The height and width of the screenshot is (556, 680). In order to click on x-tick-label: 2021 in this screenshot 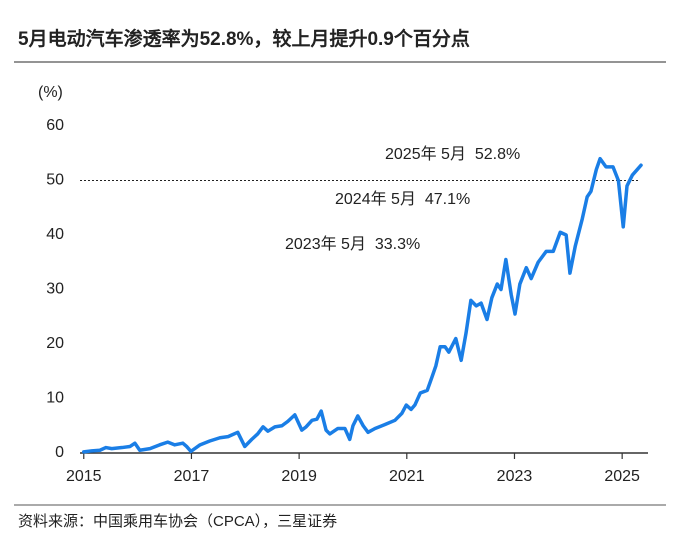, I will do `click(407, 476)`.